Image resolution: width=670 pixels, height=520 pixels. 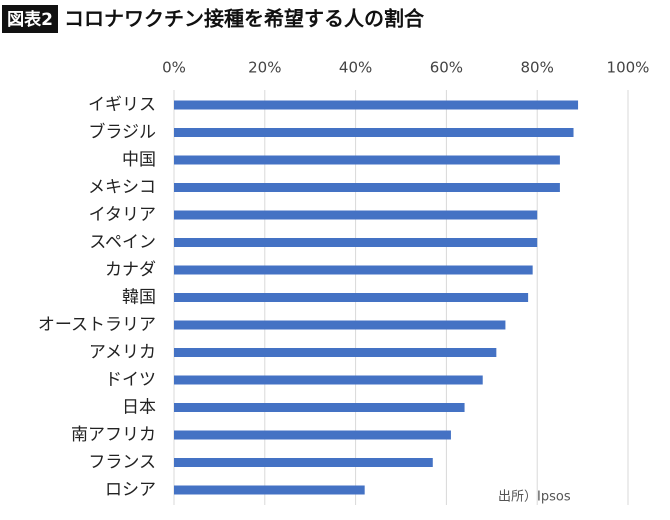 I want to click on category-label: イタリア, so click(x=122, y=215).